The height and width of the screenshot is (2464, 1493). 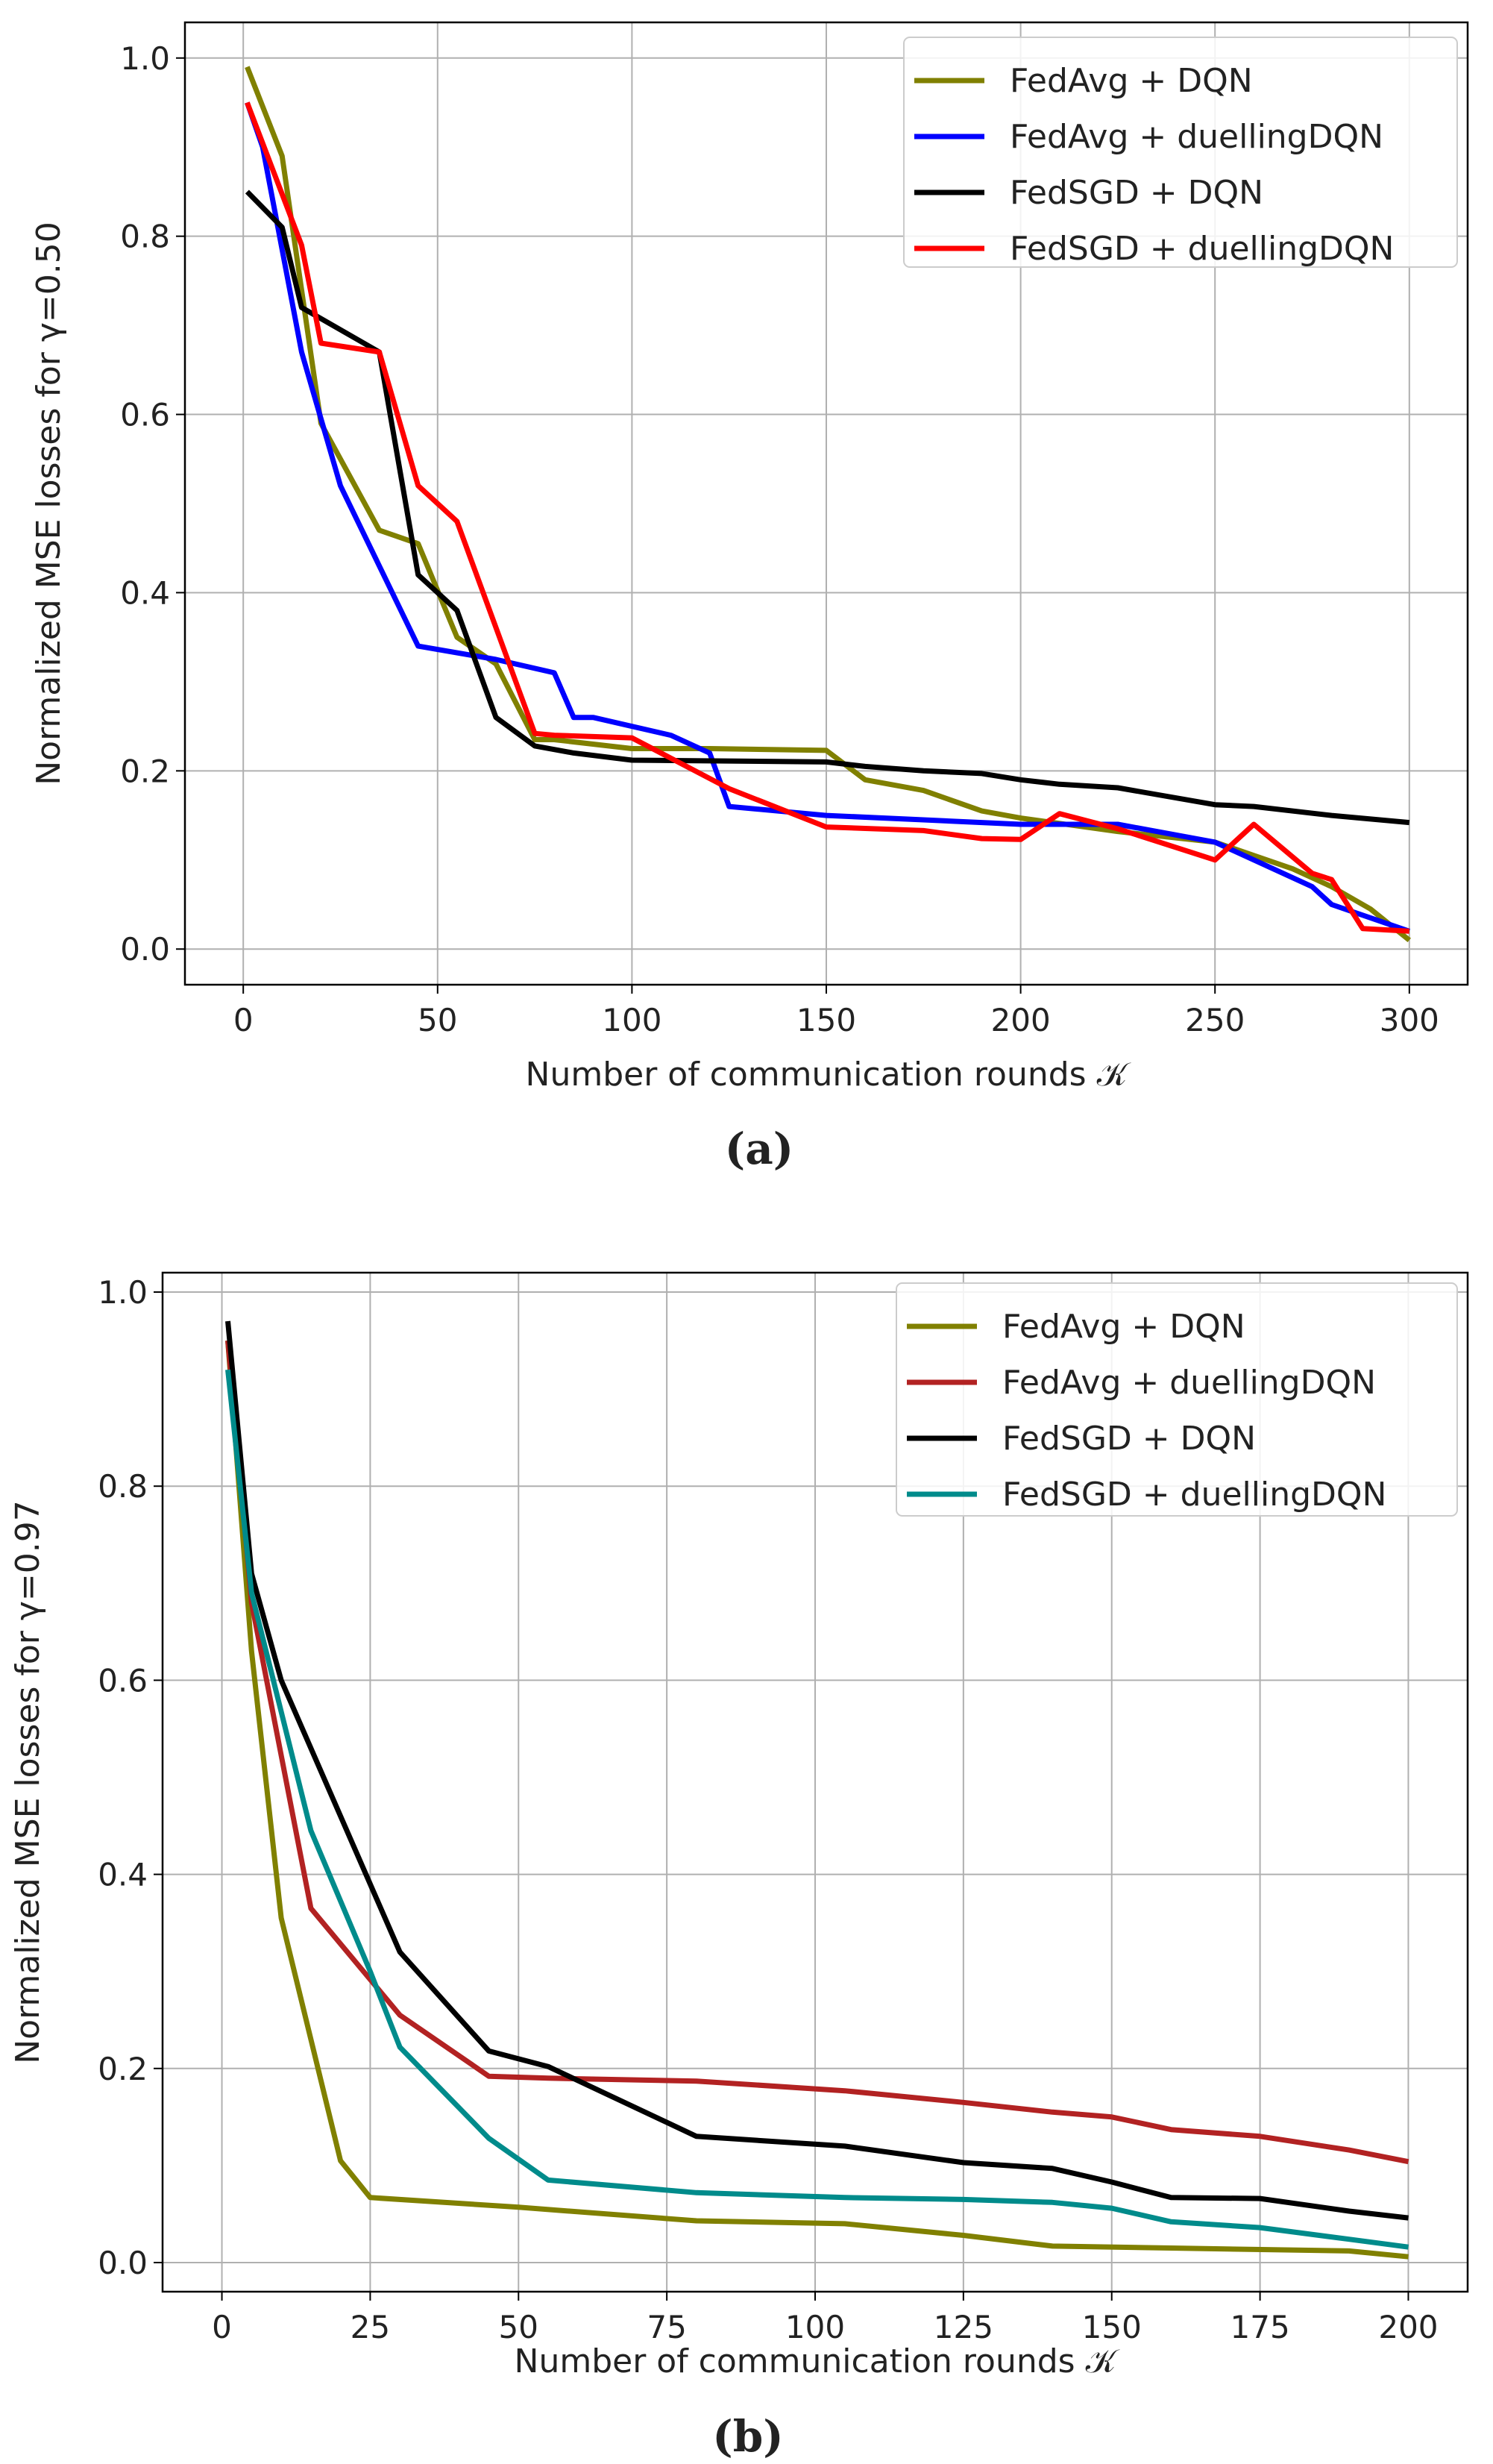 What do you see at coordinates (1410, 1020) in the screenshot?
I see `x-tick-label: 300` at bounding box center [1410, 1020].